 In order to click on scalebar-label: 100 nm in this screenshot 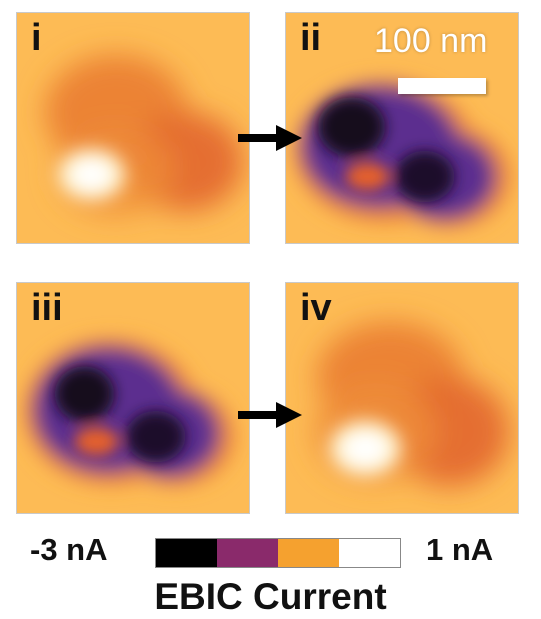, I will do `click(431, 41)`.